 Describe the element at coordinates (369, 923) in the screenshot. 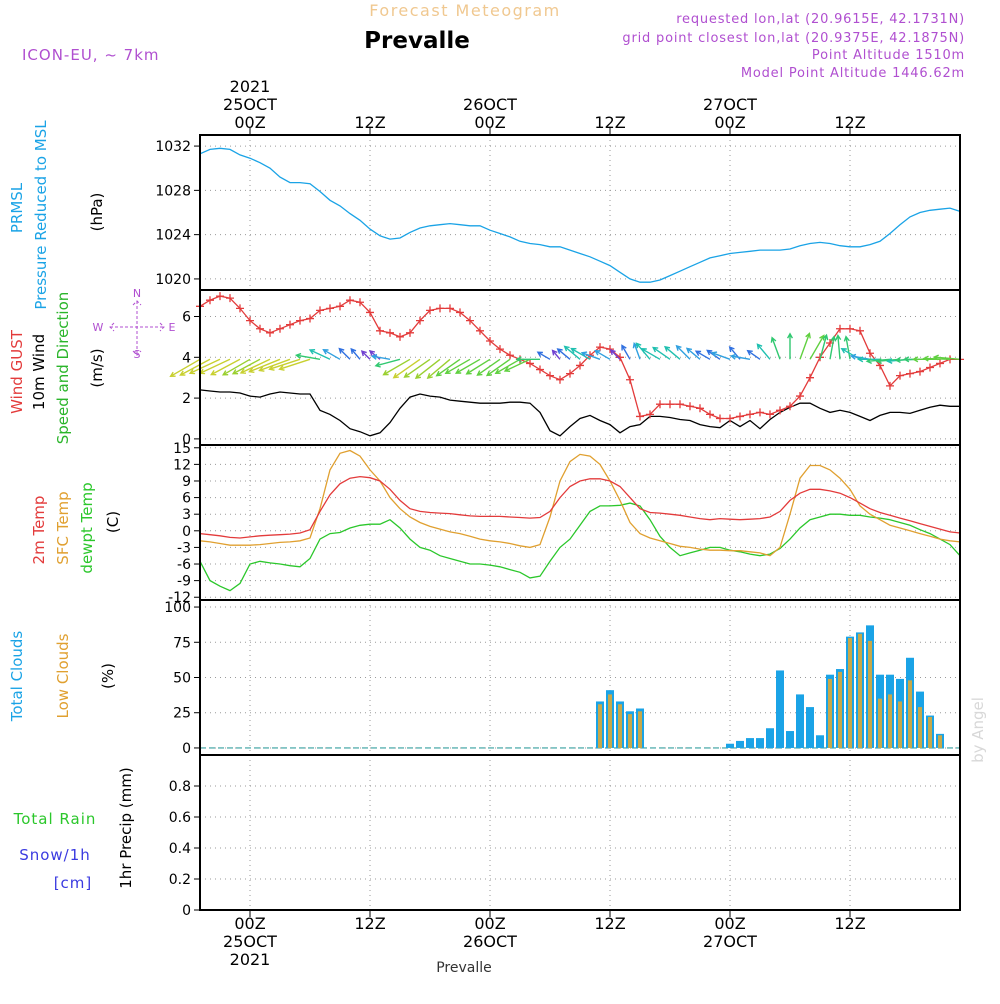

I see `bottom-tick-label: 12Z` at that location.